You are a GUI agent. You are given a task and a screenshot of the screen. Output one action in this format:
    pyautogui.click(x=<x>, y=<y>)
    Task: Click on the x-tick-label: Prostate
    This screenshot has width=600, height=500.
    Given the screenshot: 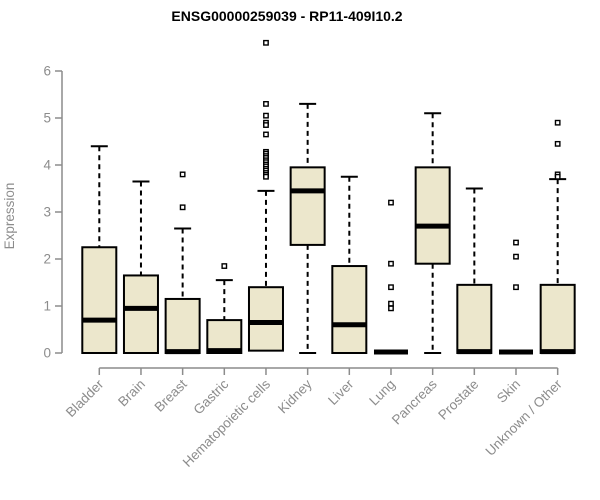 What is the action you would take?
    pyautogui.click(x=458, y=400)
    